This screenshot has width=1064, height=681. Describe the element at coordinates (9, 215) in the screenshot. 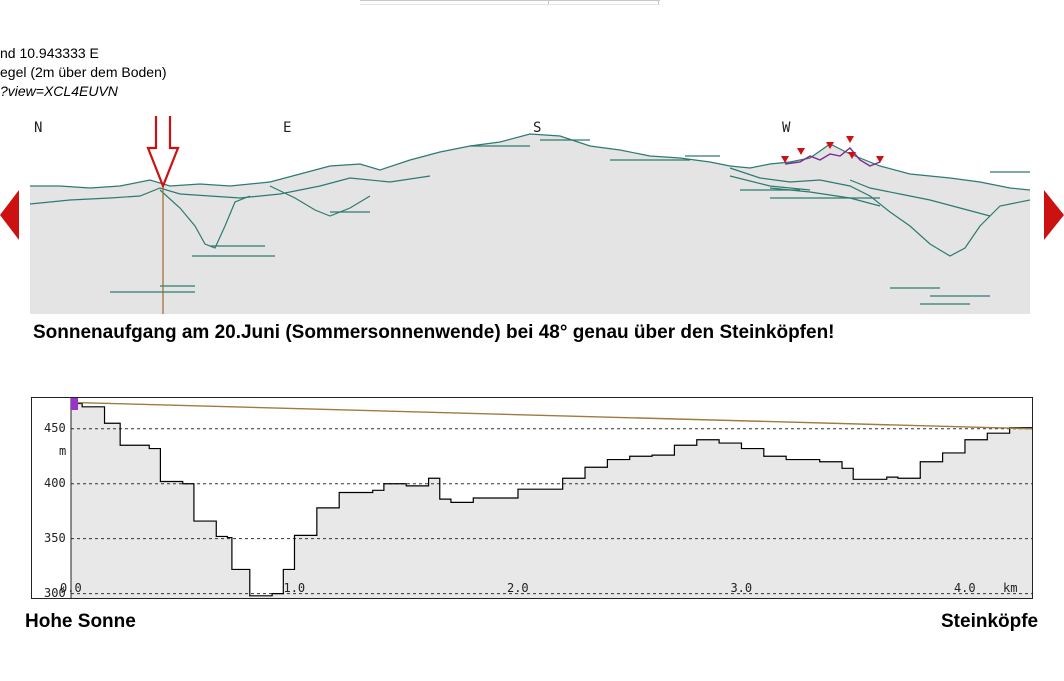

I see `previous-arrow-icon` at that location.